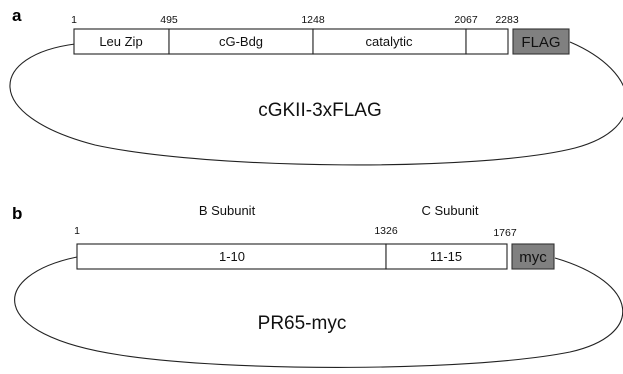  Describe the element at coordinates (17, 15) in the screenshot. I see `panel-a-letter: a` at that location.